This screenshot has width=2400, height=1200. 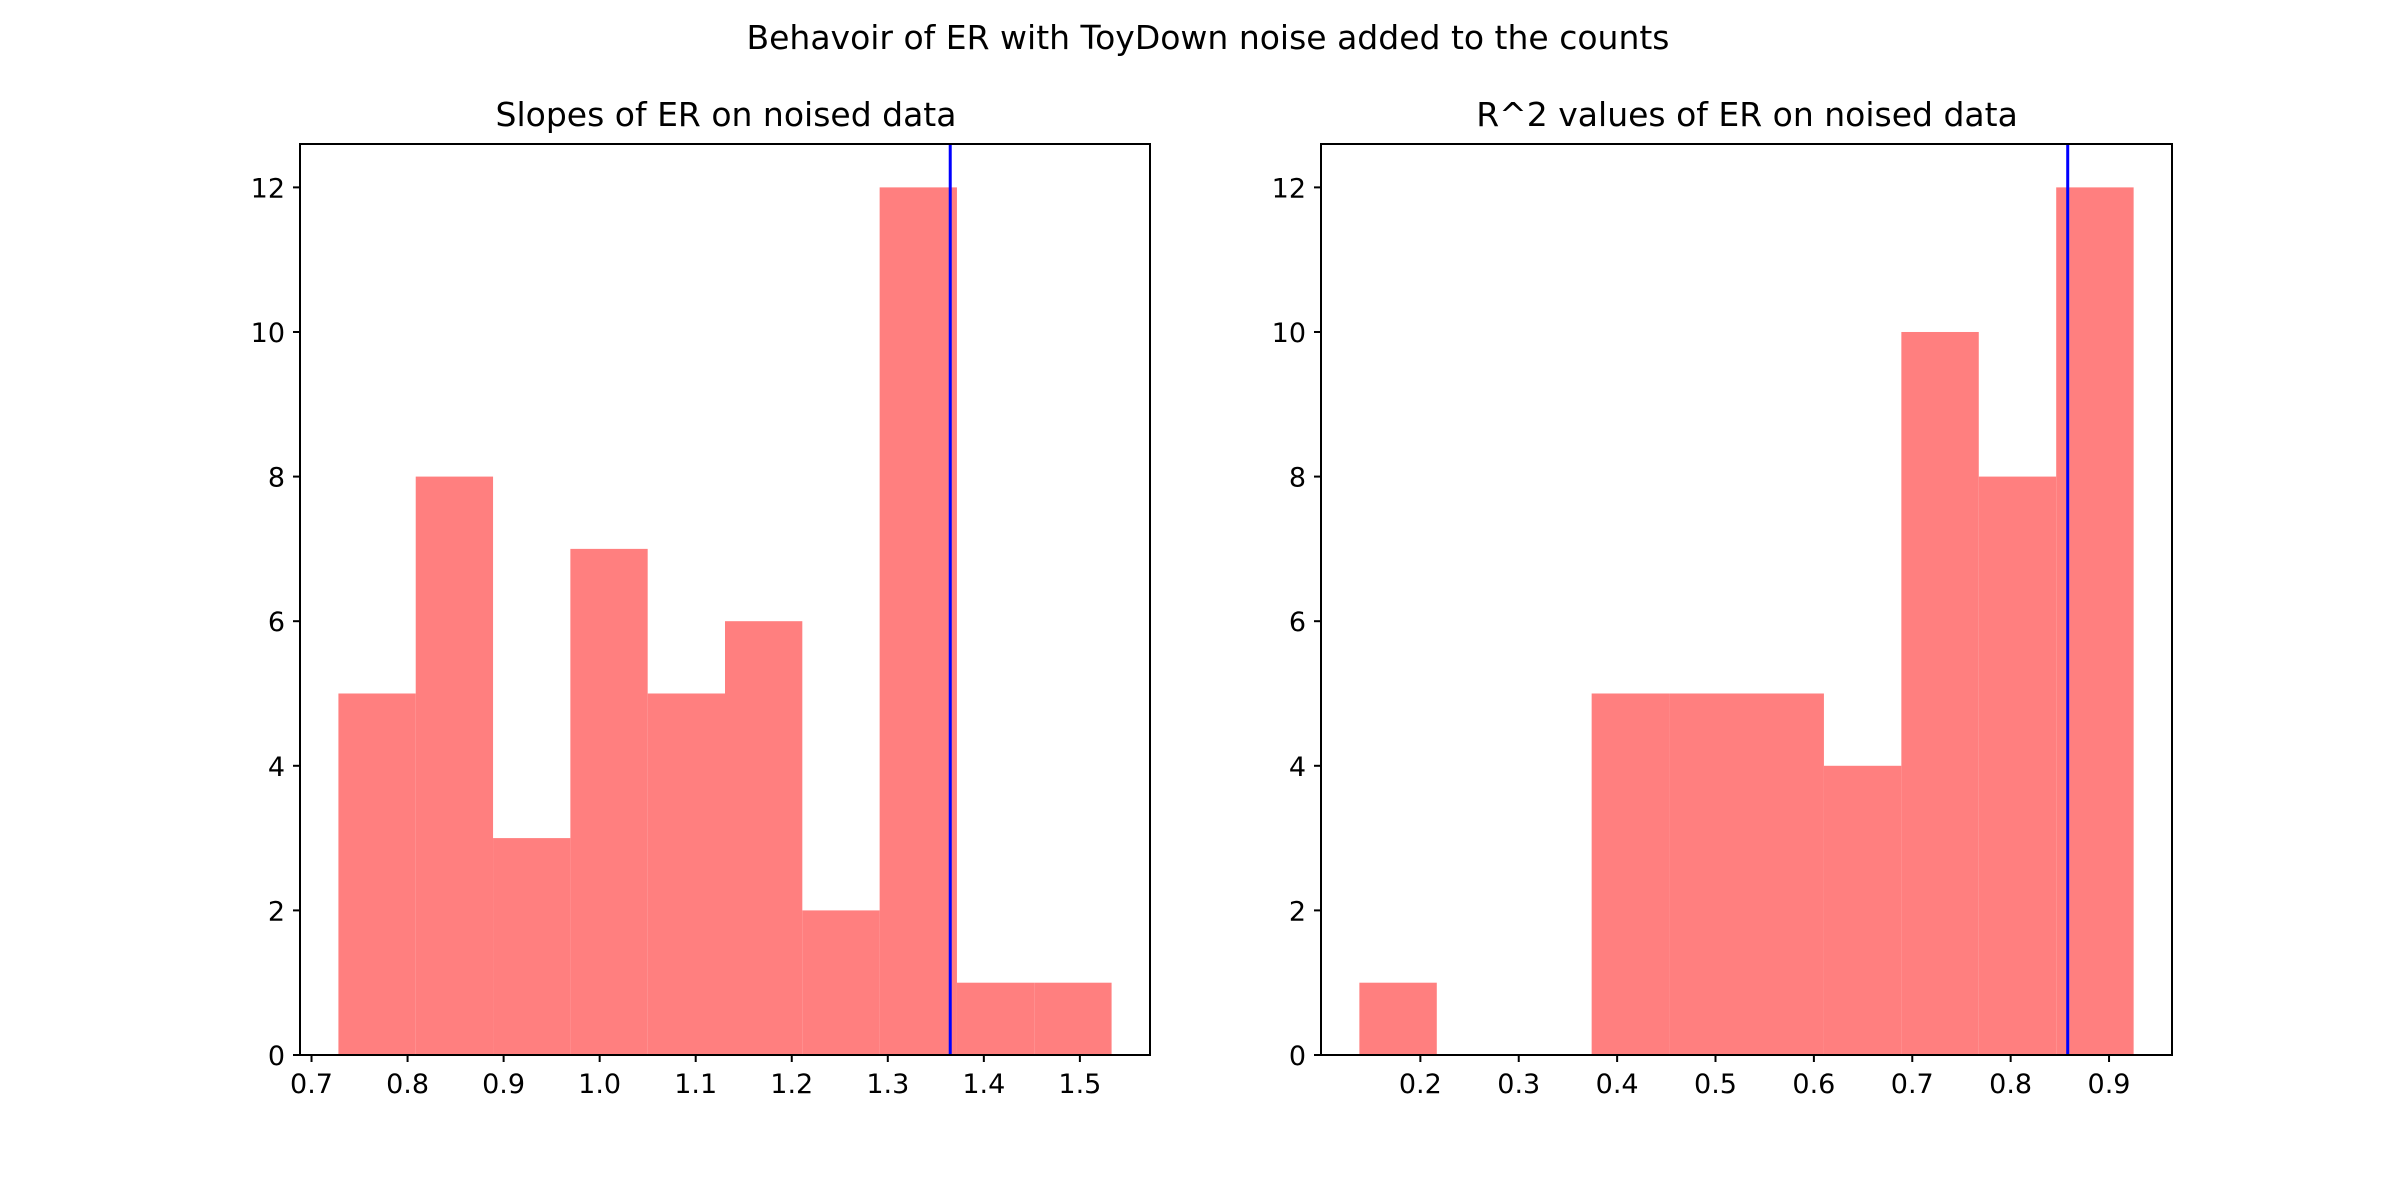 What do you see at coordinates (726, 114) in the screenshot?
I see `panel-title-slopes: Slopes of ER on noised data` at bounding box center [726, 114].